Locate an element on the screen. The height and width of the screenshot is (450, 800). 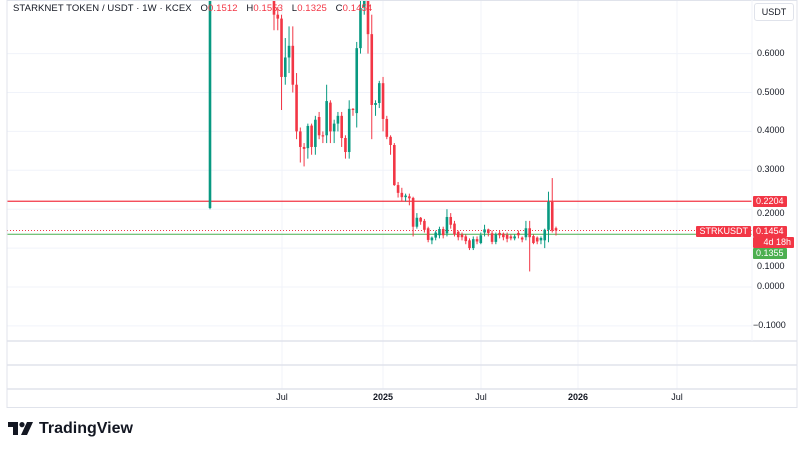
time-axis-label: 2025 is located at coordinates (383, 397).